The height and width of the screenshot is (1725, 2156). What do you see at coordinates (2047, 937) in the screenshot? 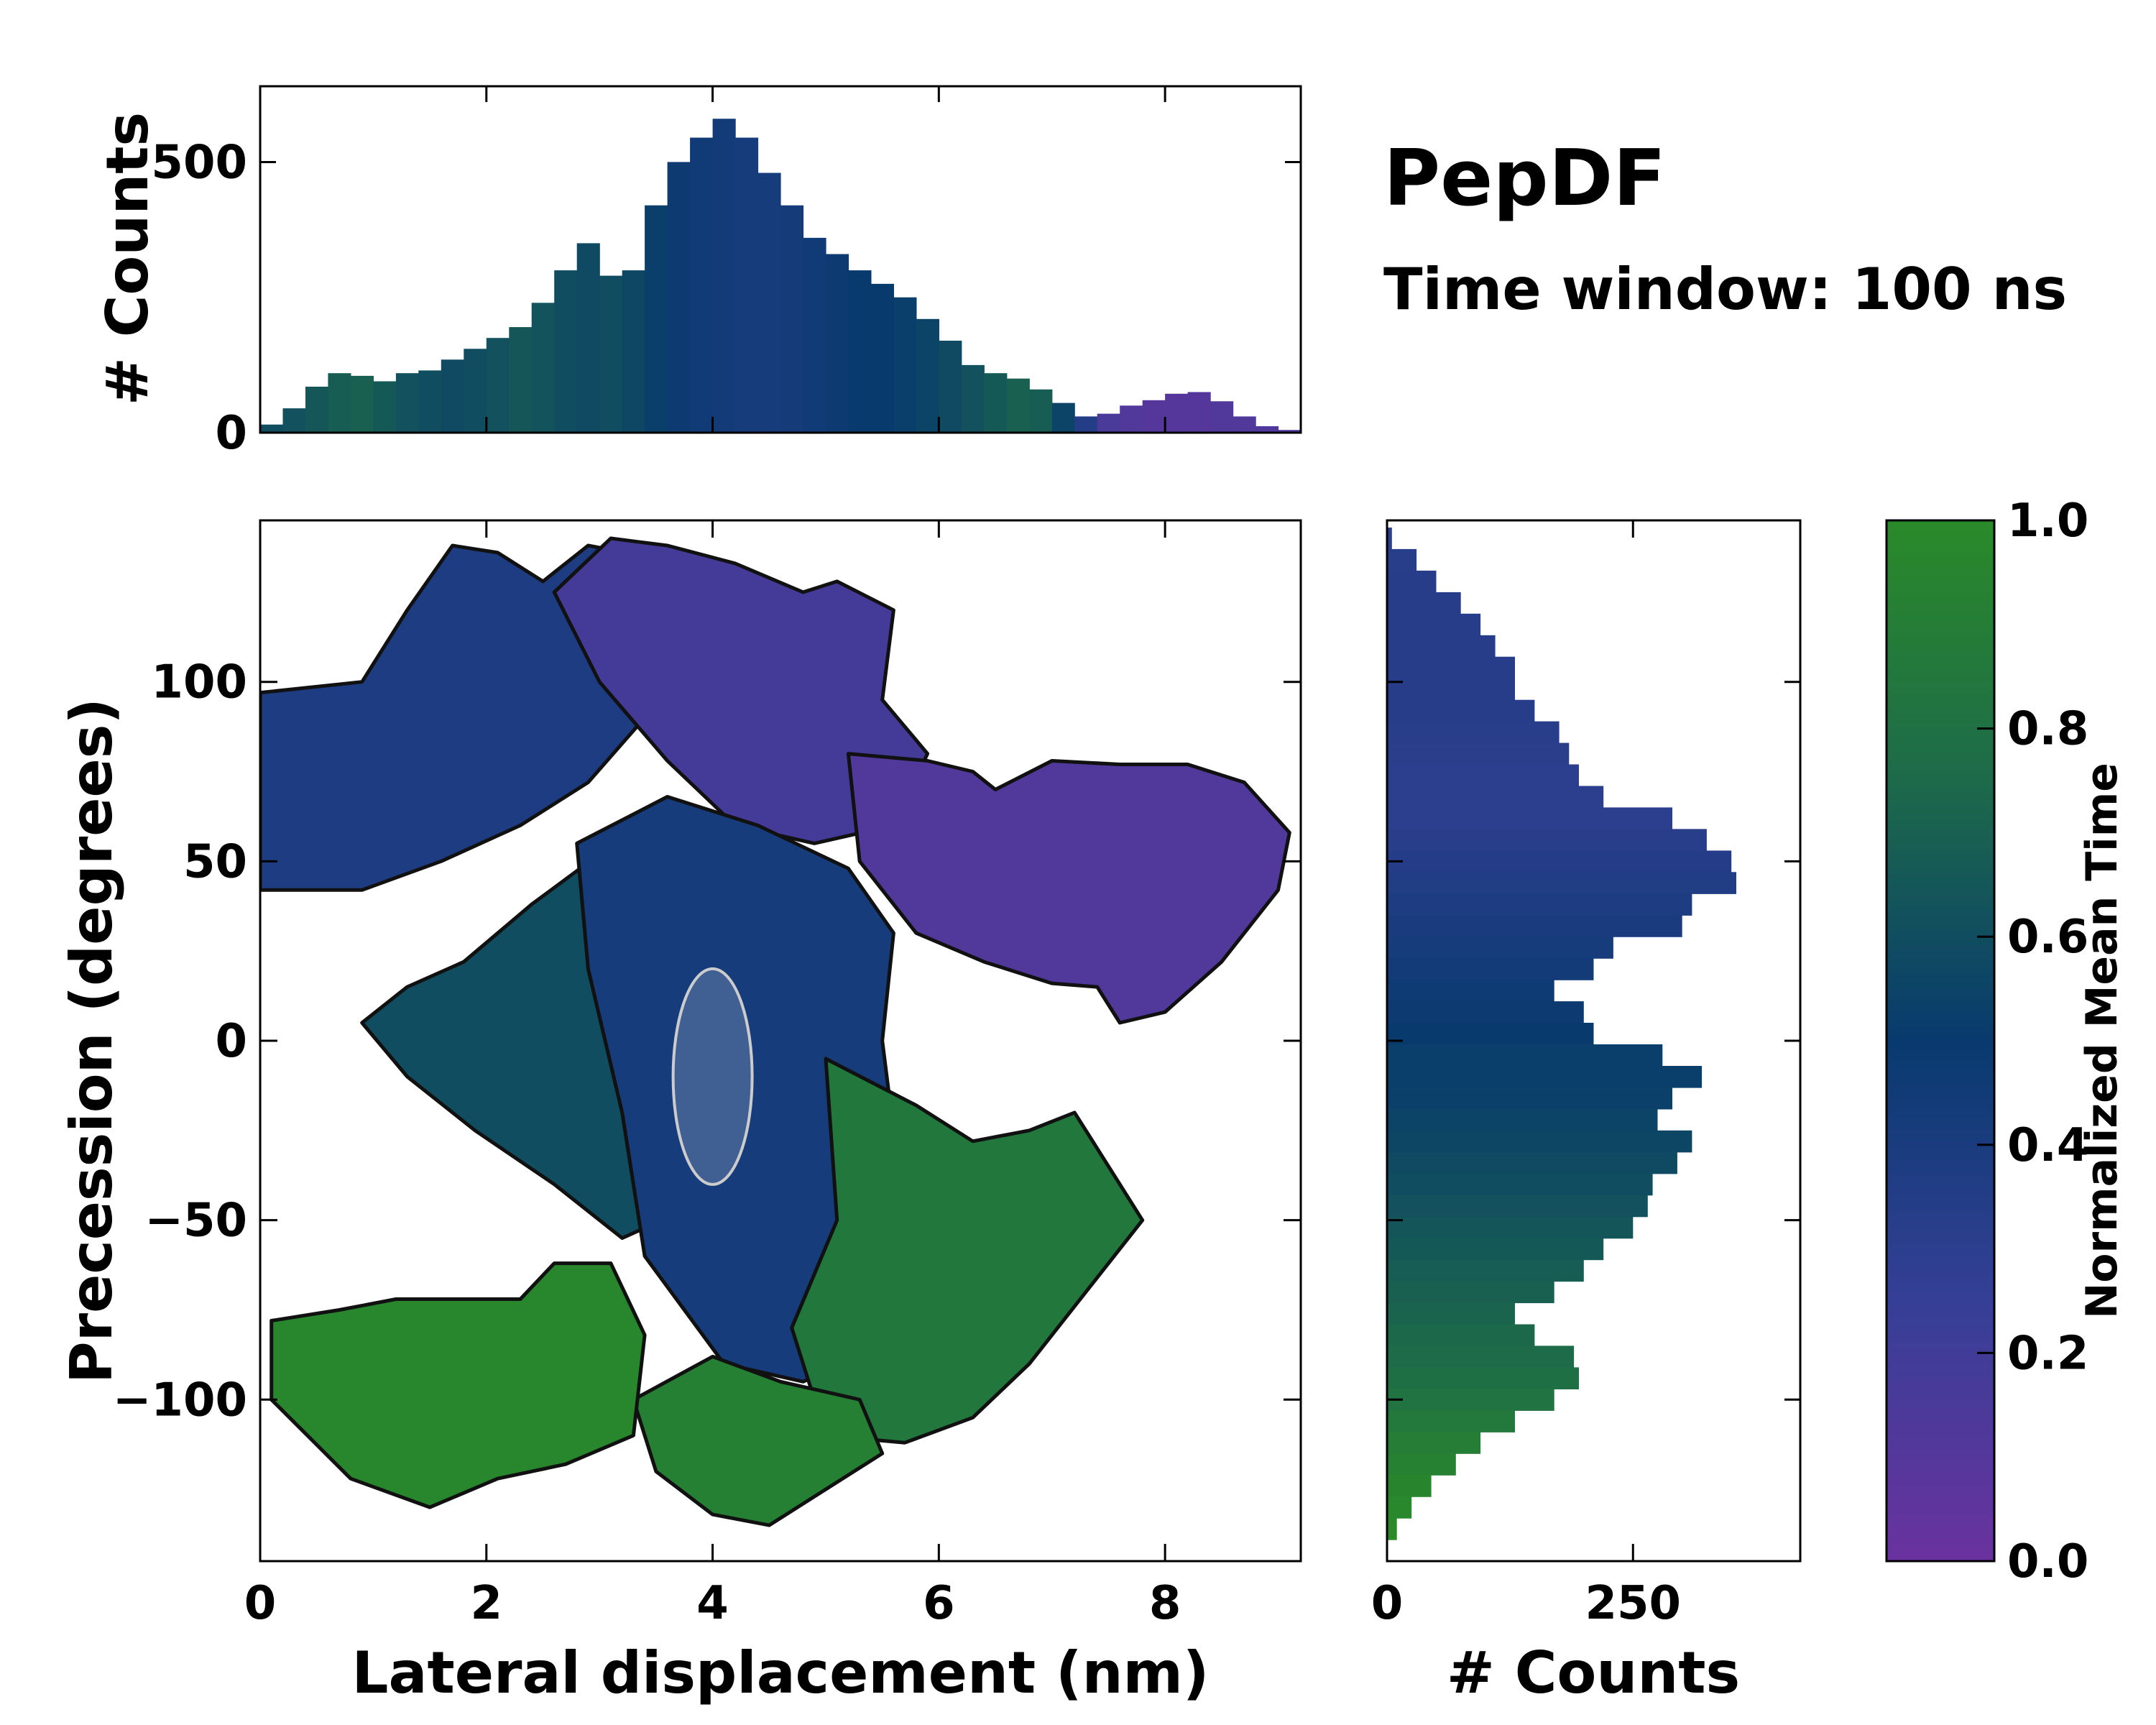
I see `tick-label: 0.6` at bounding box center [2047, 937].